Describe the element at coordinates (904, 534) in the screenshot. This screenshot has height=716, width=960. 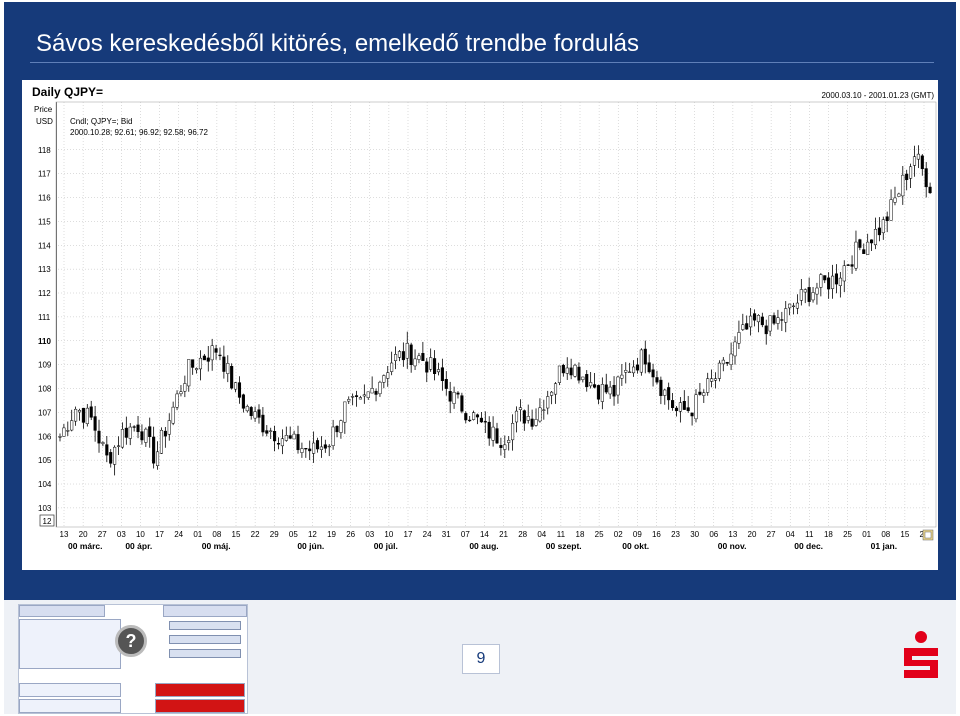
I see `x-day-label: 15` at that location.